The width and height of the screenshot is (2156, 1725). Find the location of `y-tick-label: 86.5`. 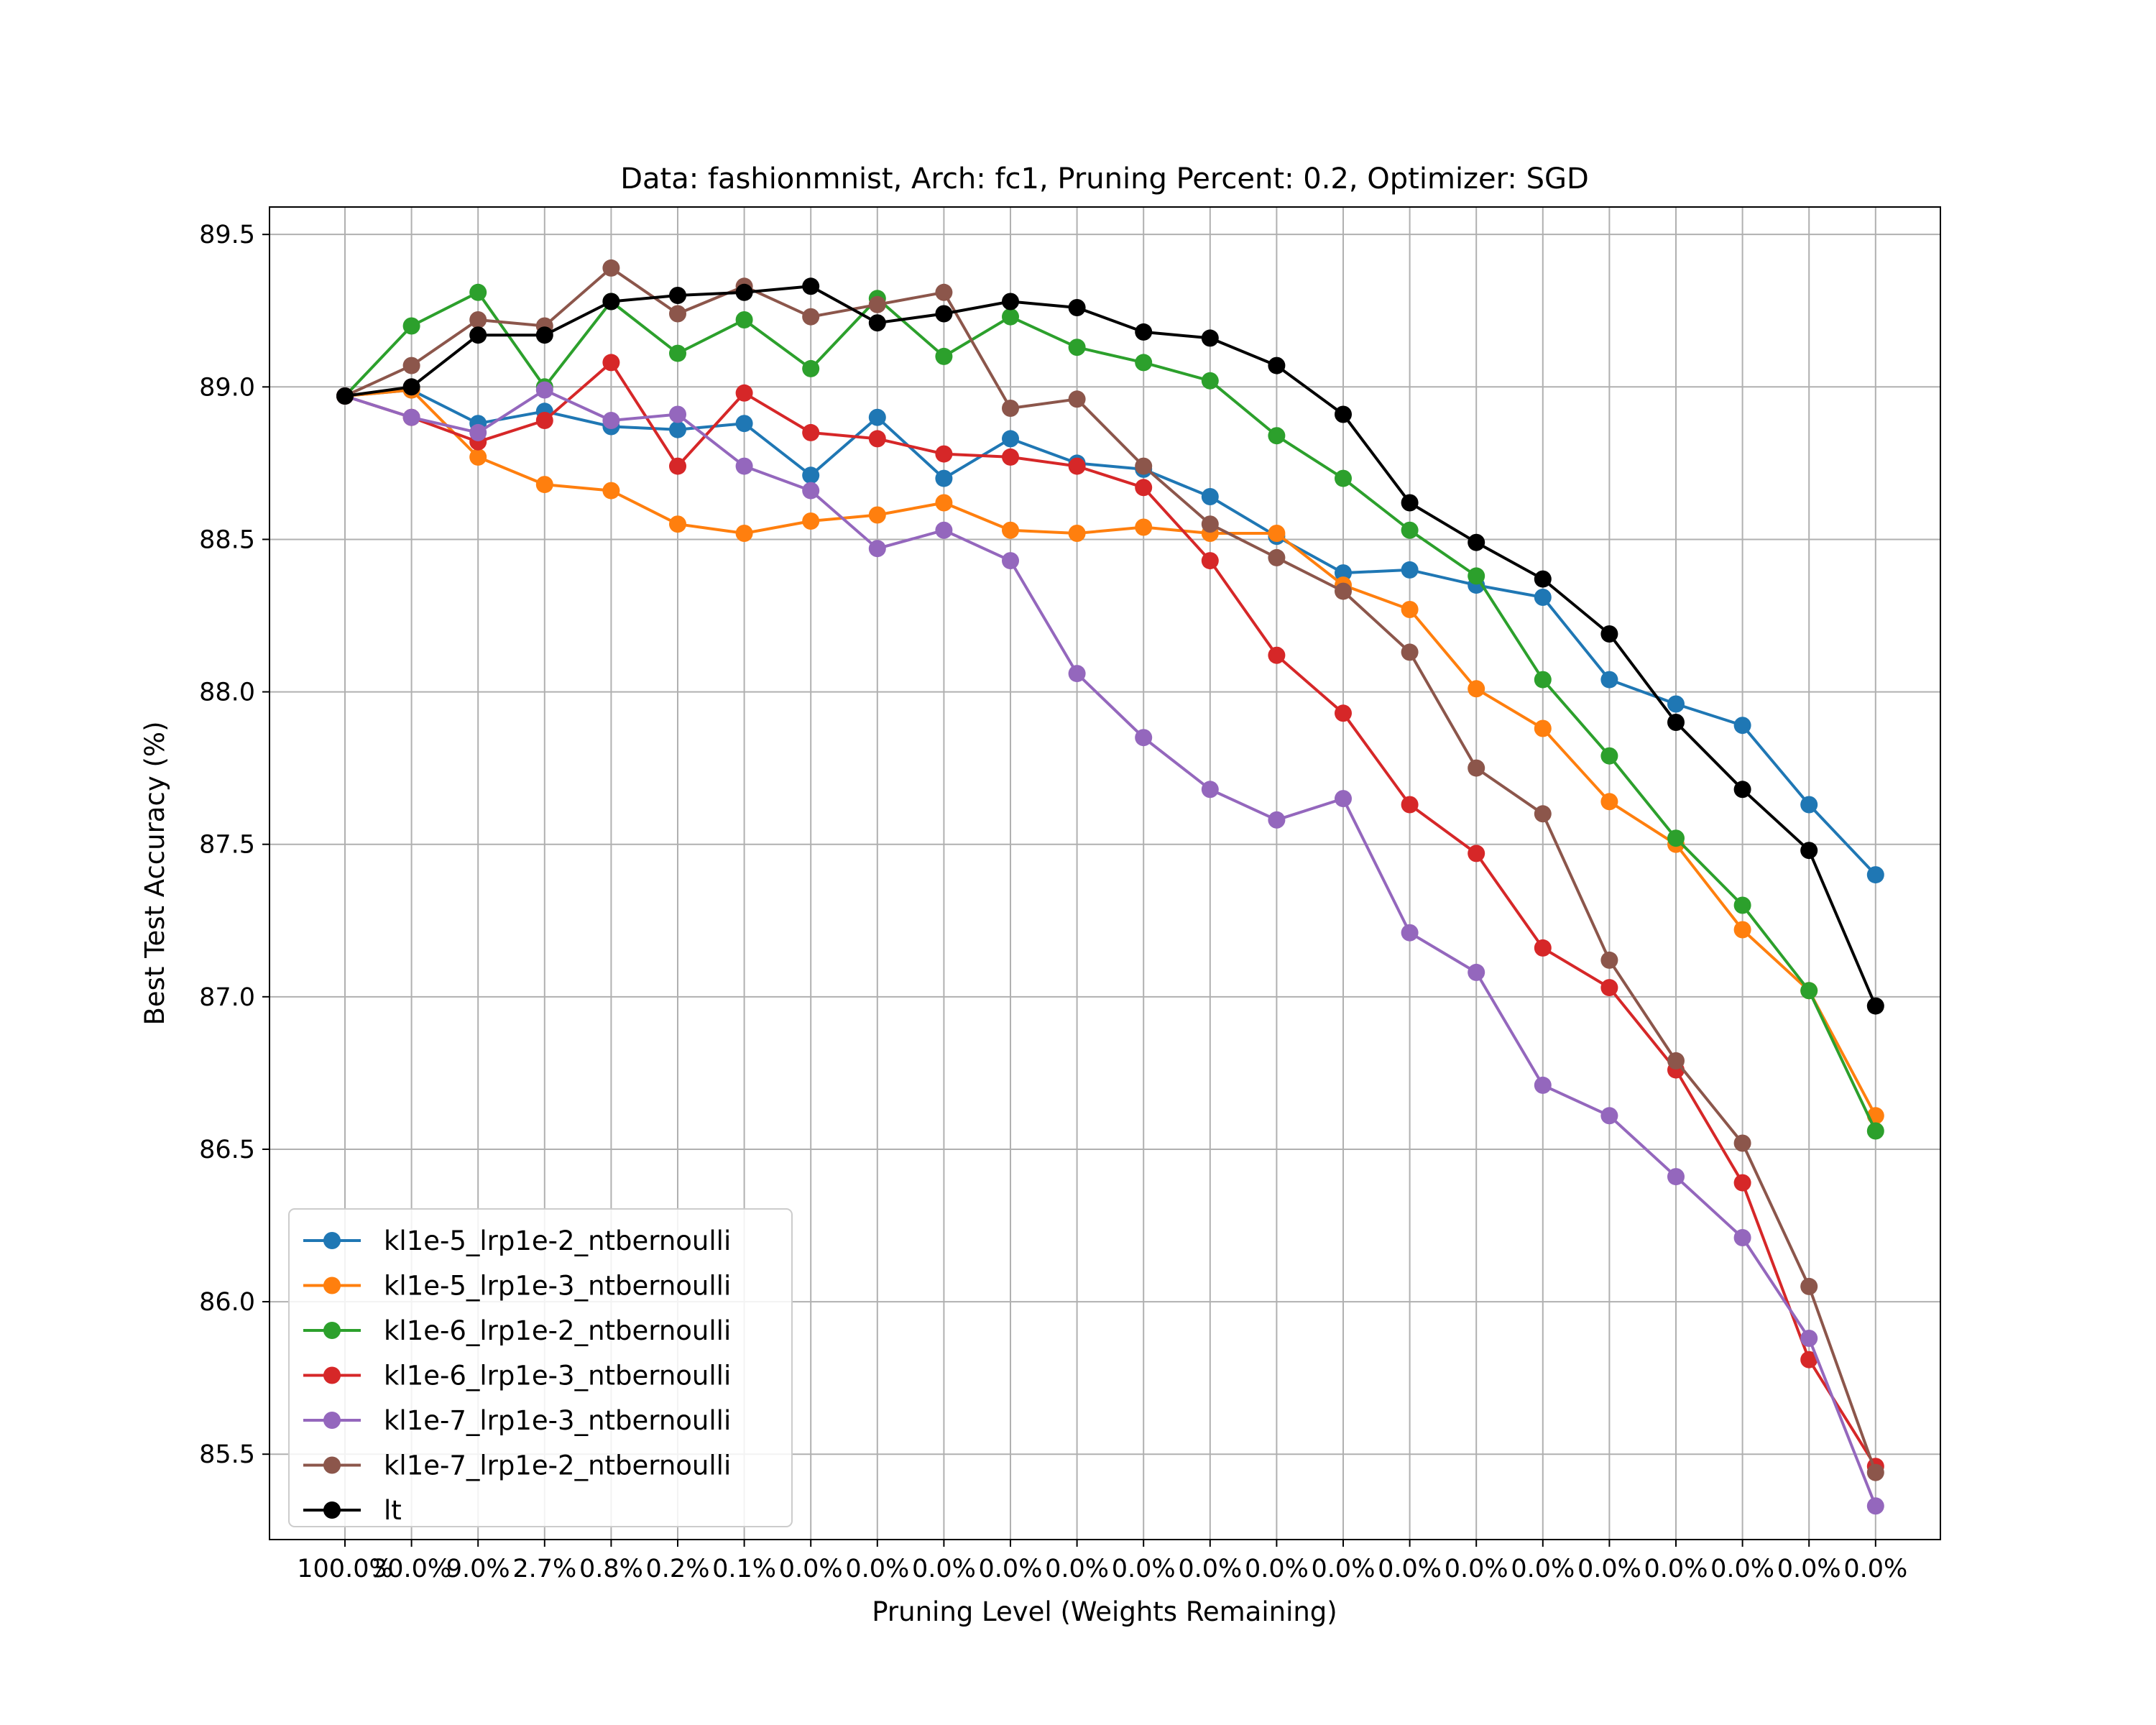

y-tick-label: 86.5 is located at coordinates (227, 1150).